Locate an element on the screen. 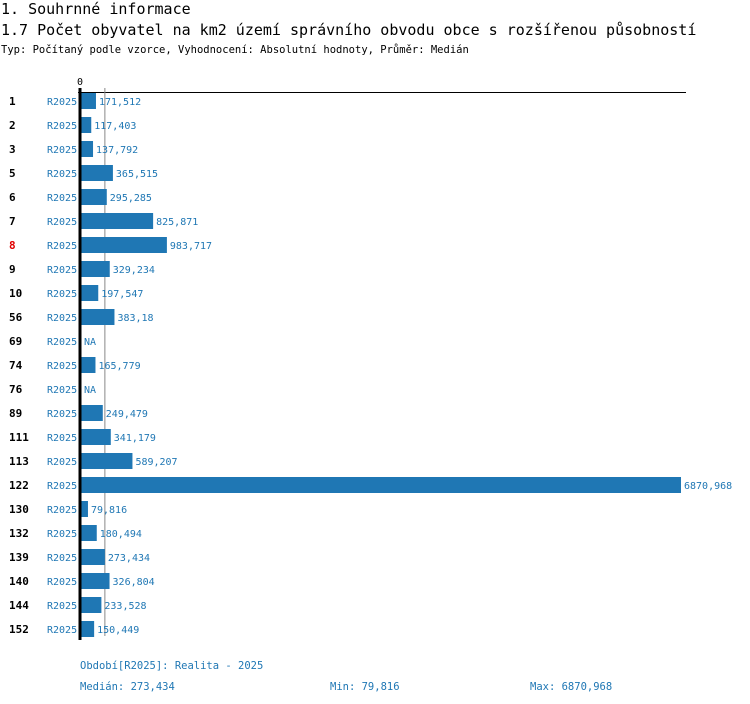 Image resolution: width=750 pixels, height=704 pixels. footer-median: Medián: 273,434 is located at coordinates (127, 687).